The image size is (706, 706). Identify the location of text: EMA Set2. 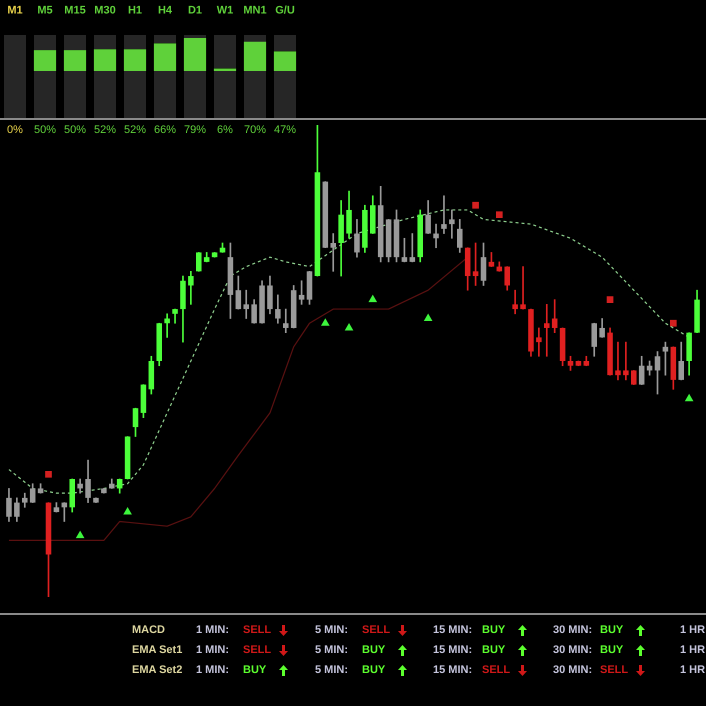
(157, 670).